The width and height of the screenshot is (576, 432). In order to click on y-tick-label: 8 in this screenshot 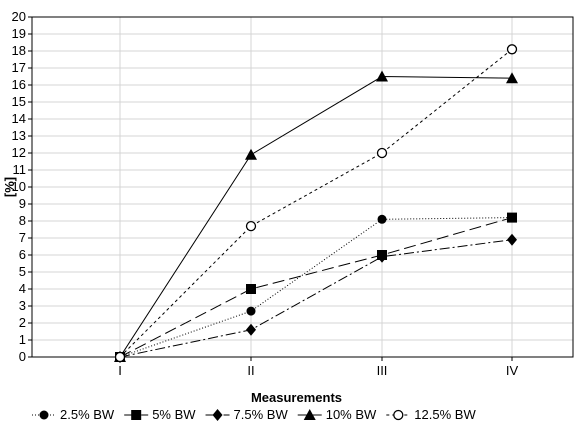, I will do `click(22, 220)`.